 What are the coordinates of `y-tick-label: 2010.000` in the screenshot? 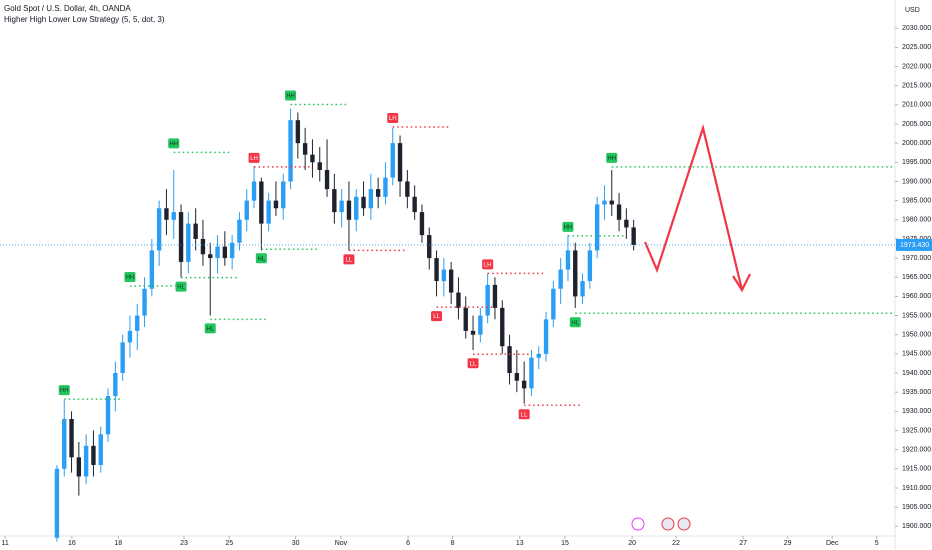 It's located at (916, 105).